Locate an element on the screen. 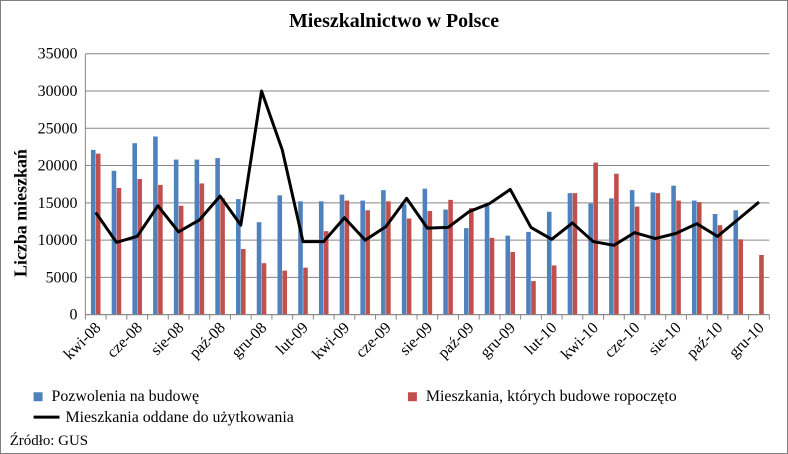  y-tick-label: 30000 is located at coordinates (58, 91).